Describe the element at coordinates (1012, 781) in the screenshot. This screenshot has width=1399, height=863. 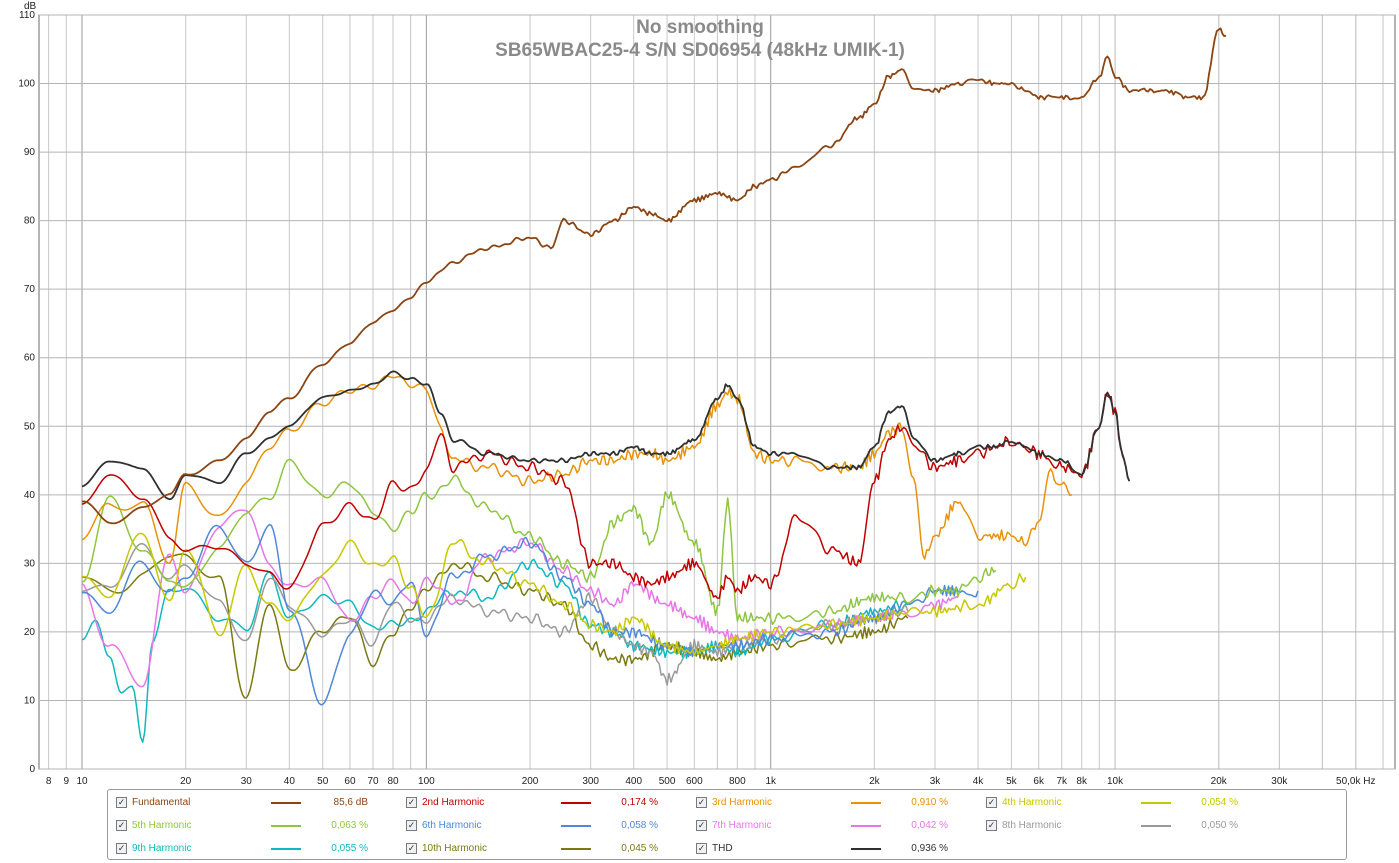
I see `x-tick-label: 5k` at that location.